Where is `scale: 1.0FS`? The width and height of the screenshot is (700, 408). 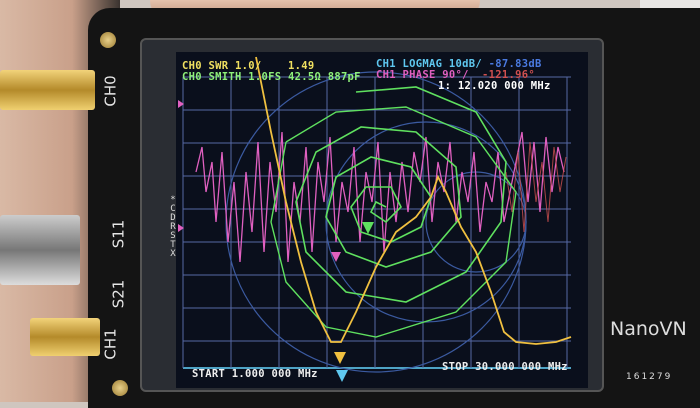 scale: 1.0FS is located at coordinates (265, 77).